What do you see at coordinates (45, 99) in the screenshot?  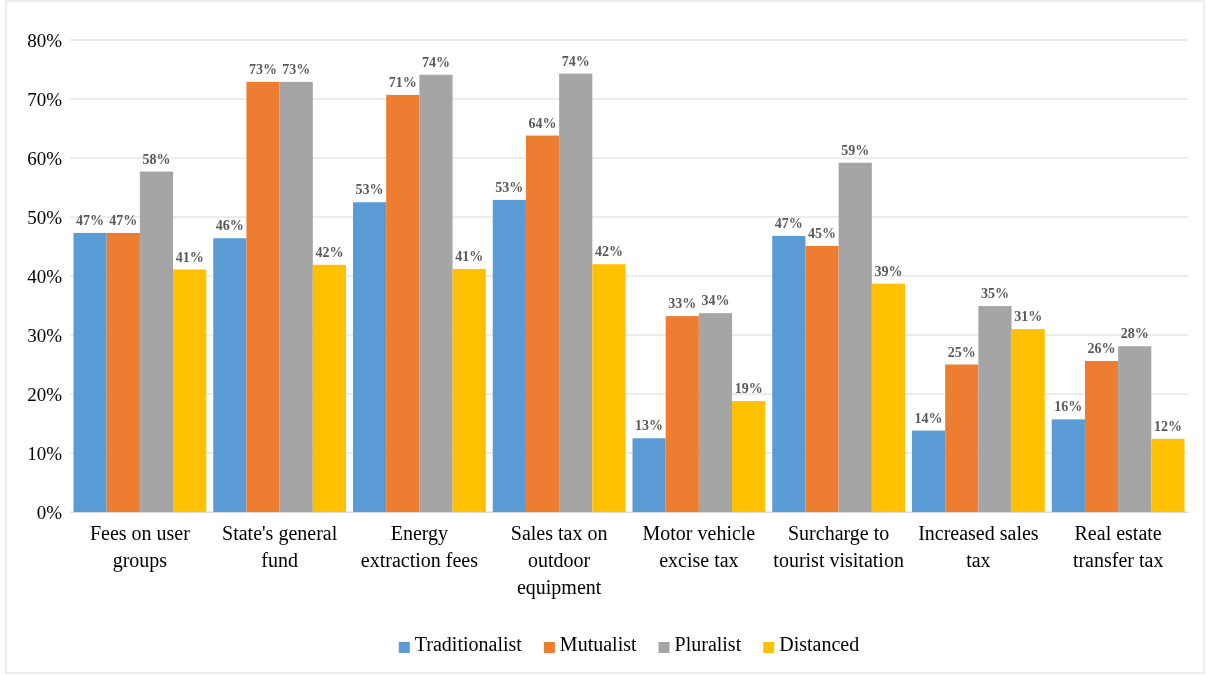 I see `y-tick-label: 70%` at bounding box center [45, 99].